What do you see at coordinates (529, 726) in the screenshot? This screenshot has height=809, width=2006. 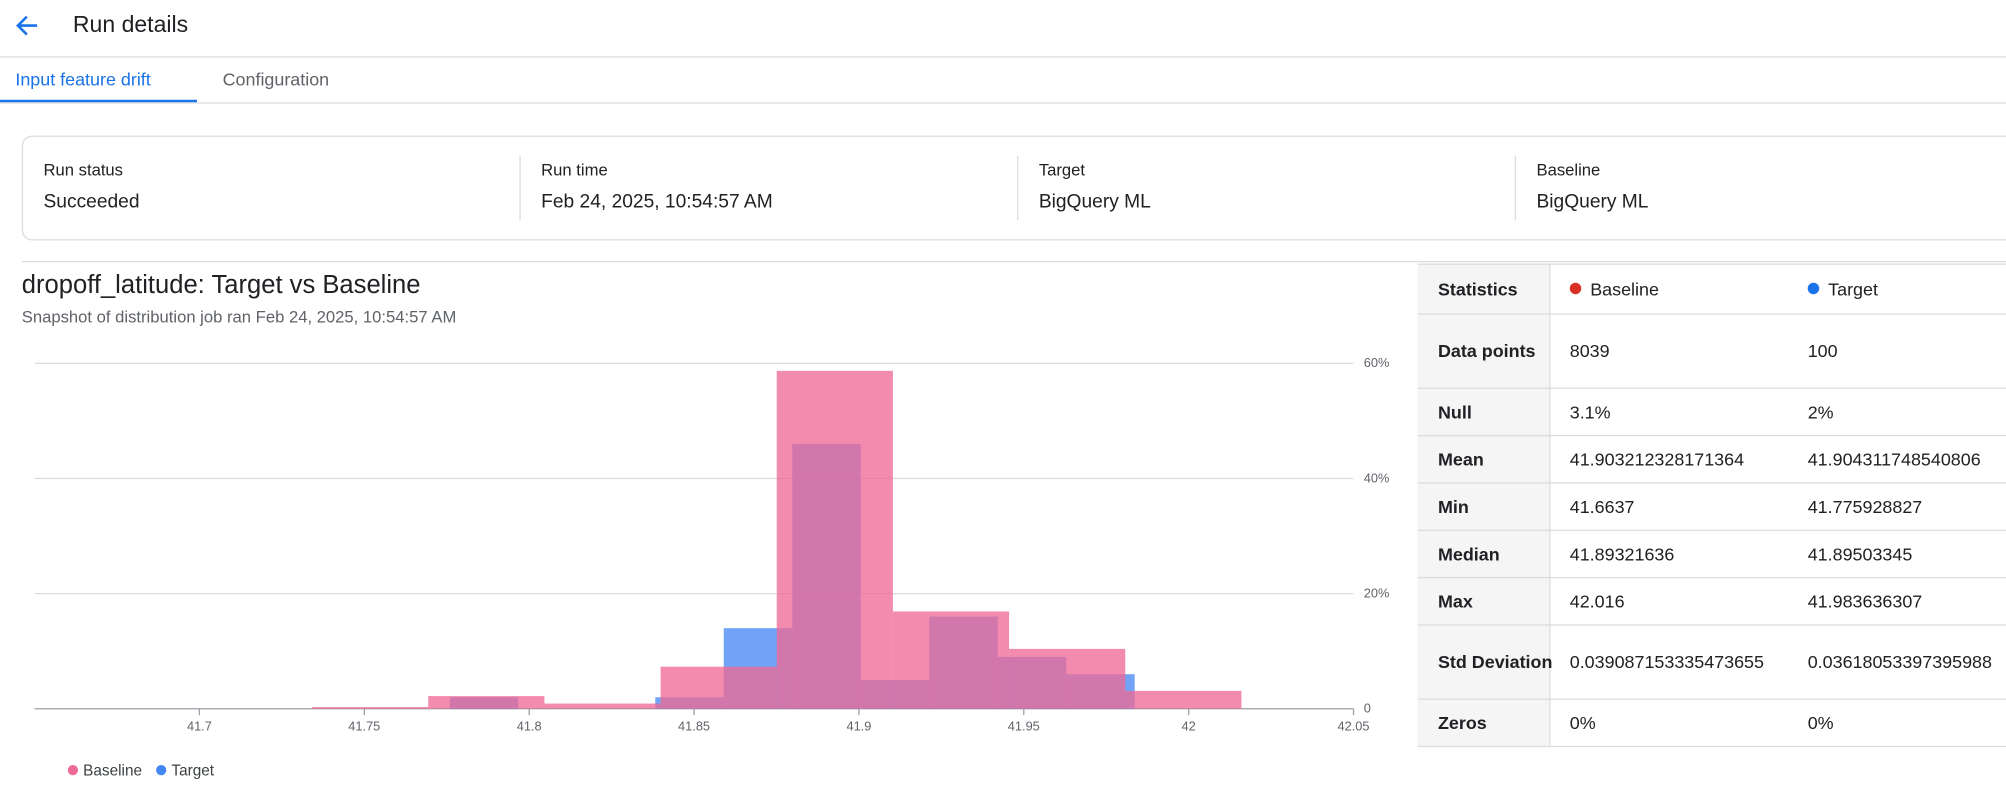 I see `x-tick-label: 41.8` at bounding box center [529, 726].